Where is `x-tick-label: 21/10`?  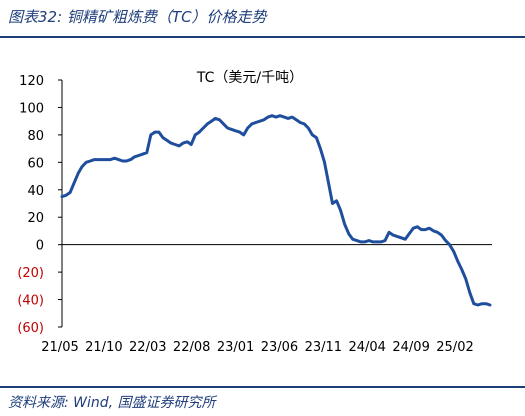 x-tick-label: 21/10 is located at coordinates (103, 347).